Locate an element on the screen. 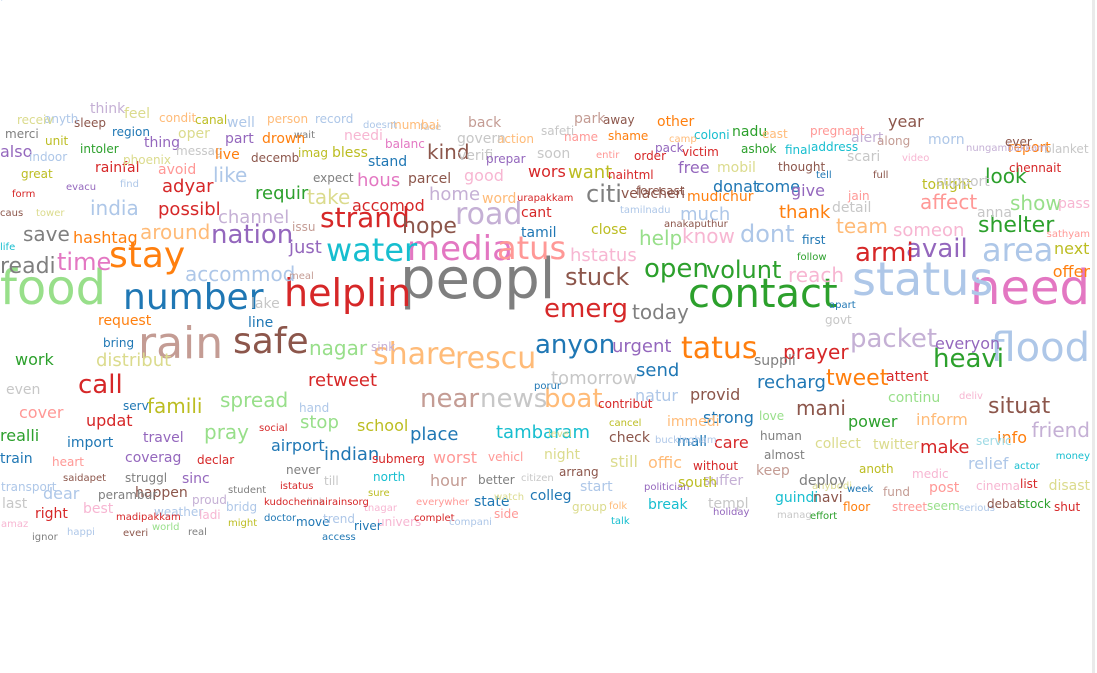 Image resolution: width=1097 pixels, height=673 pixels. word-perambur: perambur is located at coordinates (128, 495).